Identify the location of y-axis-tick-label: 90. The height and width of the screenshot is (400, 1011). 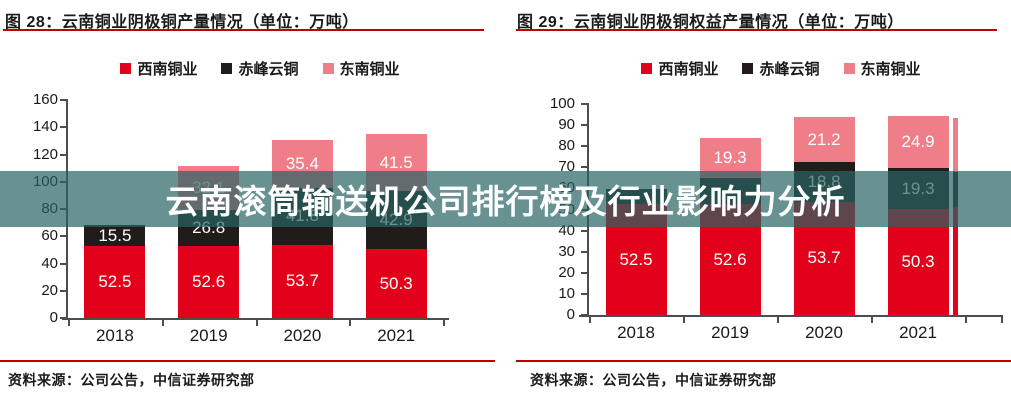
(566, 125).